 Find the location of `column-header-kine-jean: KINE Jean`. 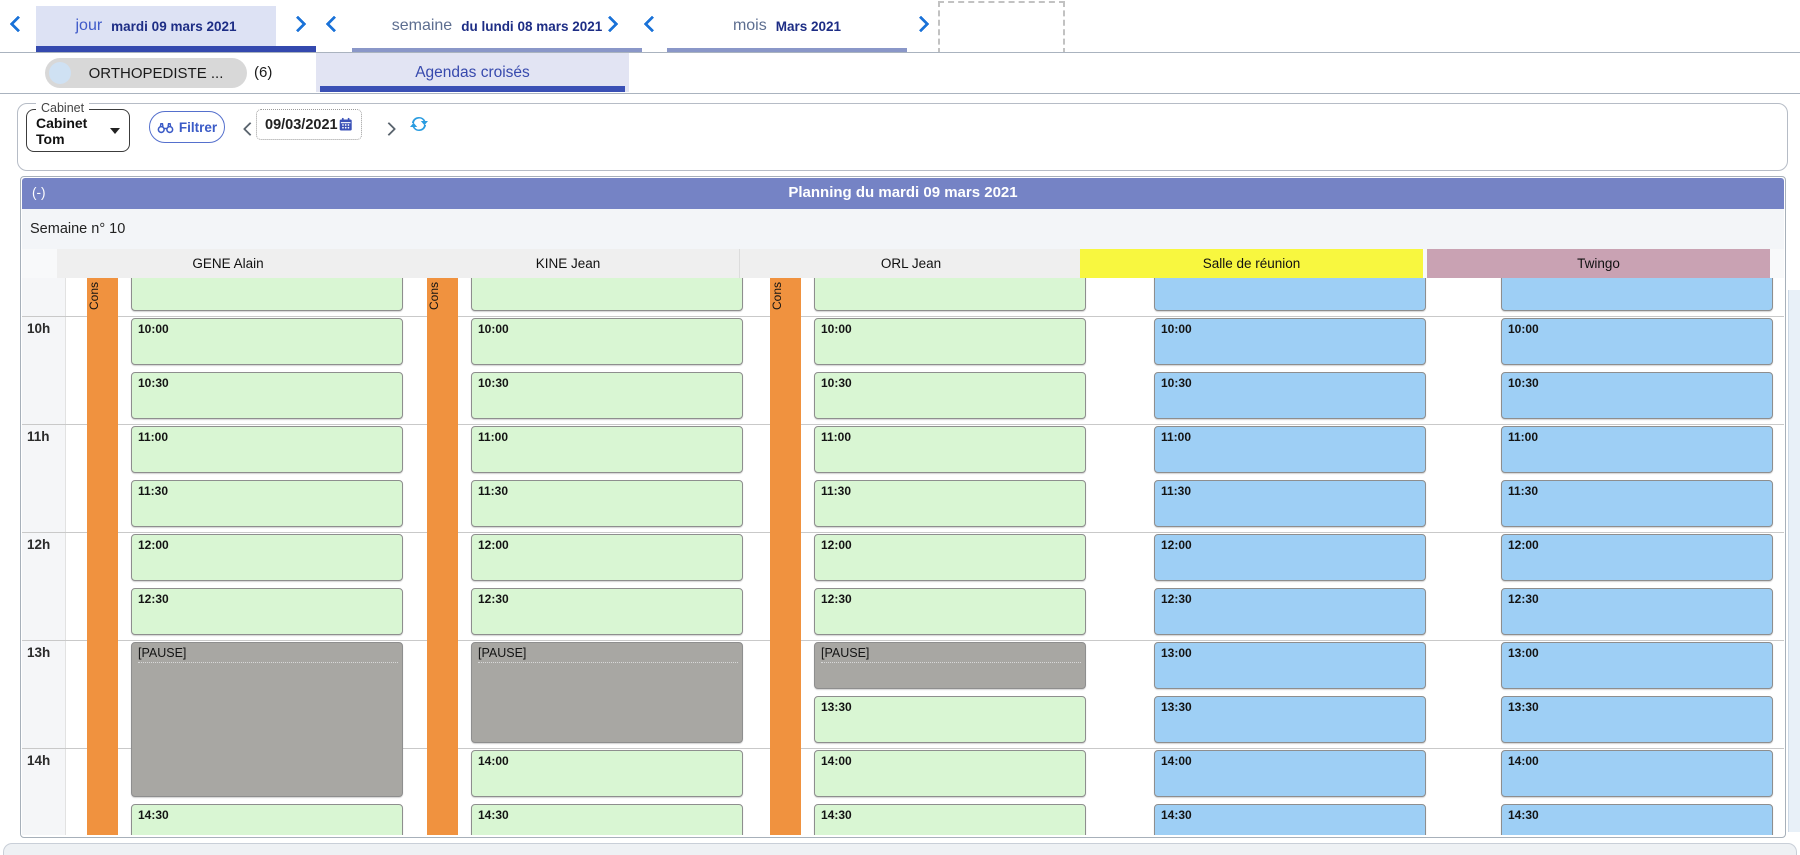

column-header-kine-jean: KINE Jean is located at coordinates (568, 263).